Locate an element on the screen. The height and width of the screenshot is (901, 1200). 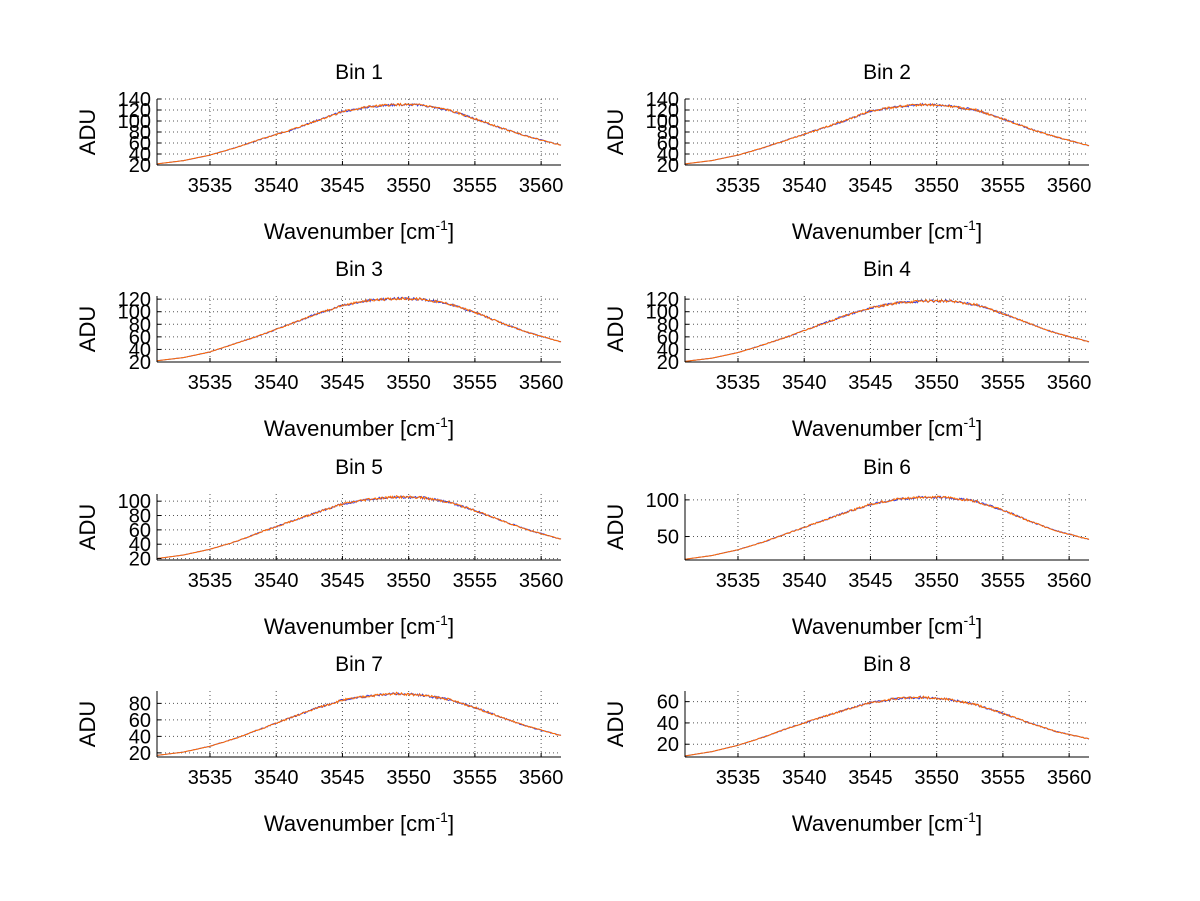
y-tick-label: 50 is located at coordinates (668, 538).